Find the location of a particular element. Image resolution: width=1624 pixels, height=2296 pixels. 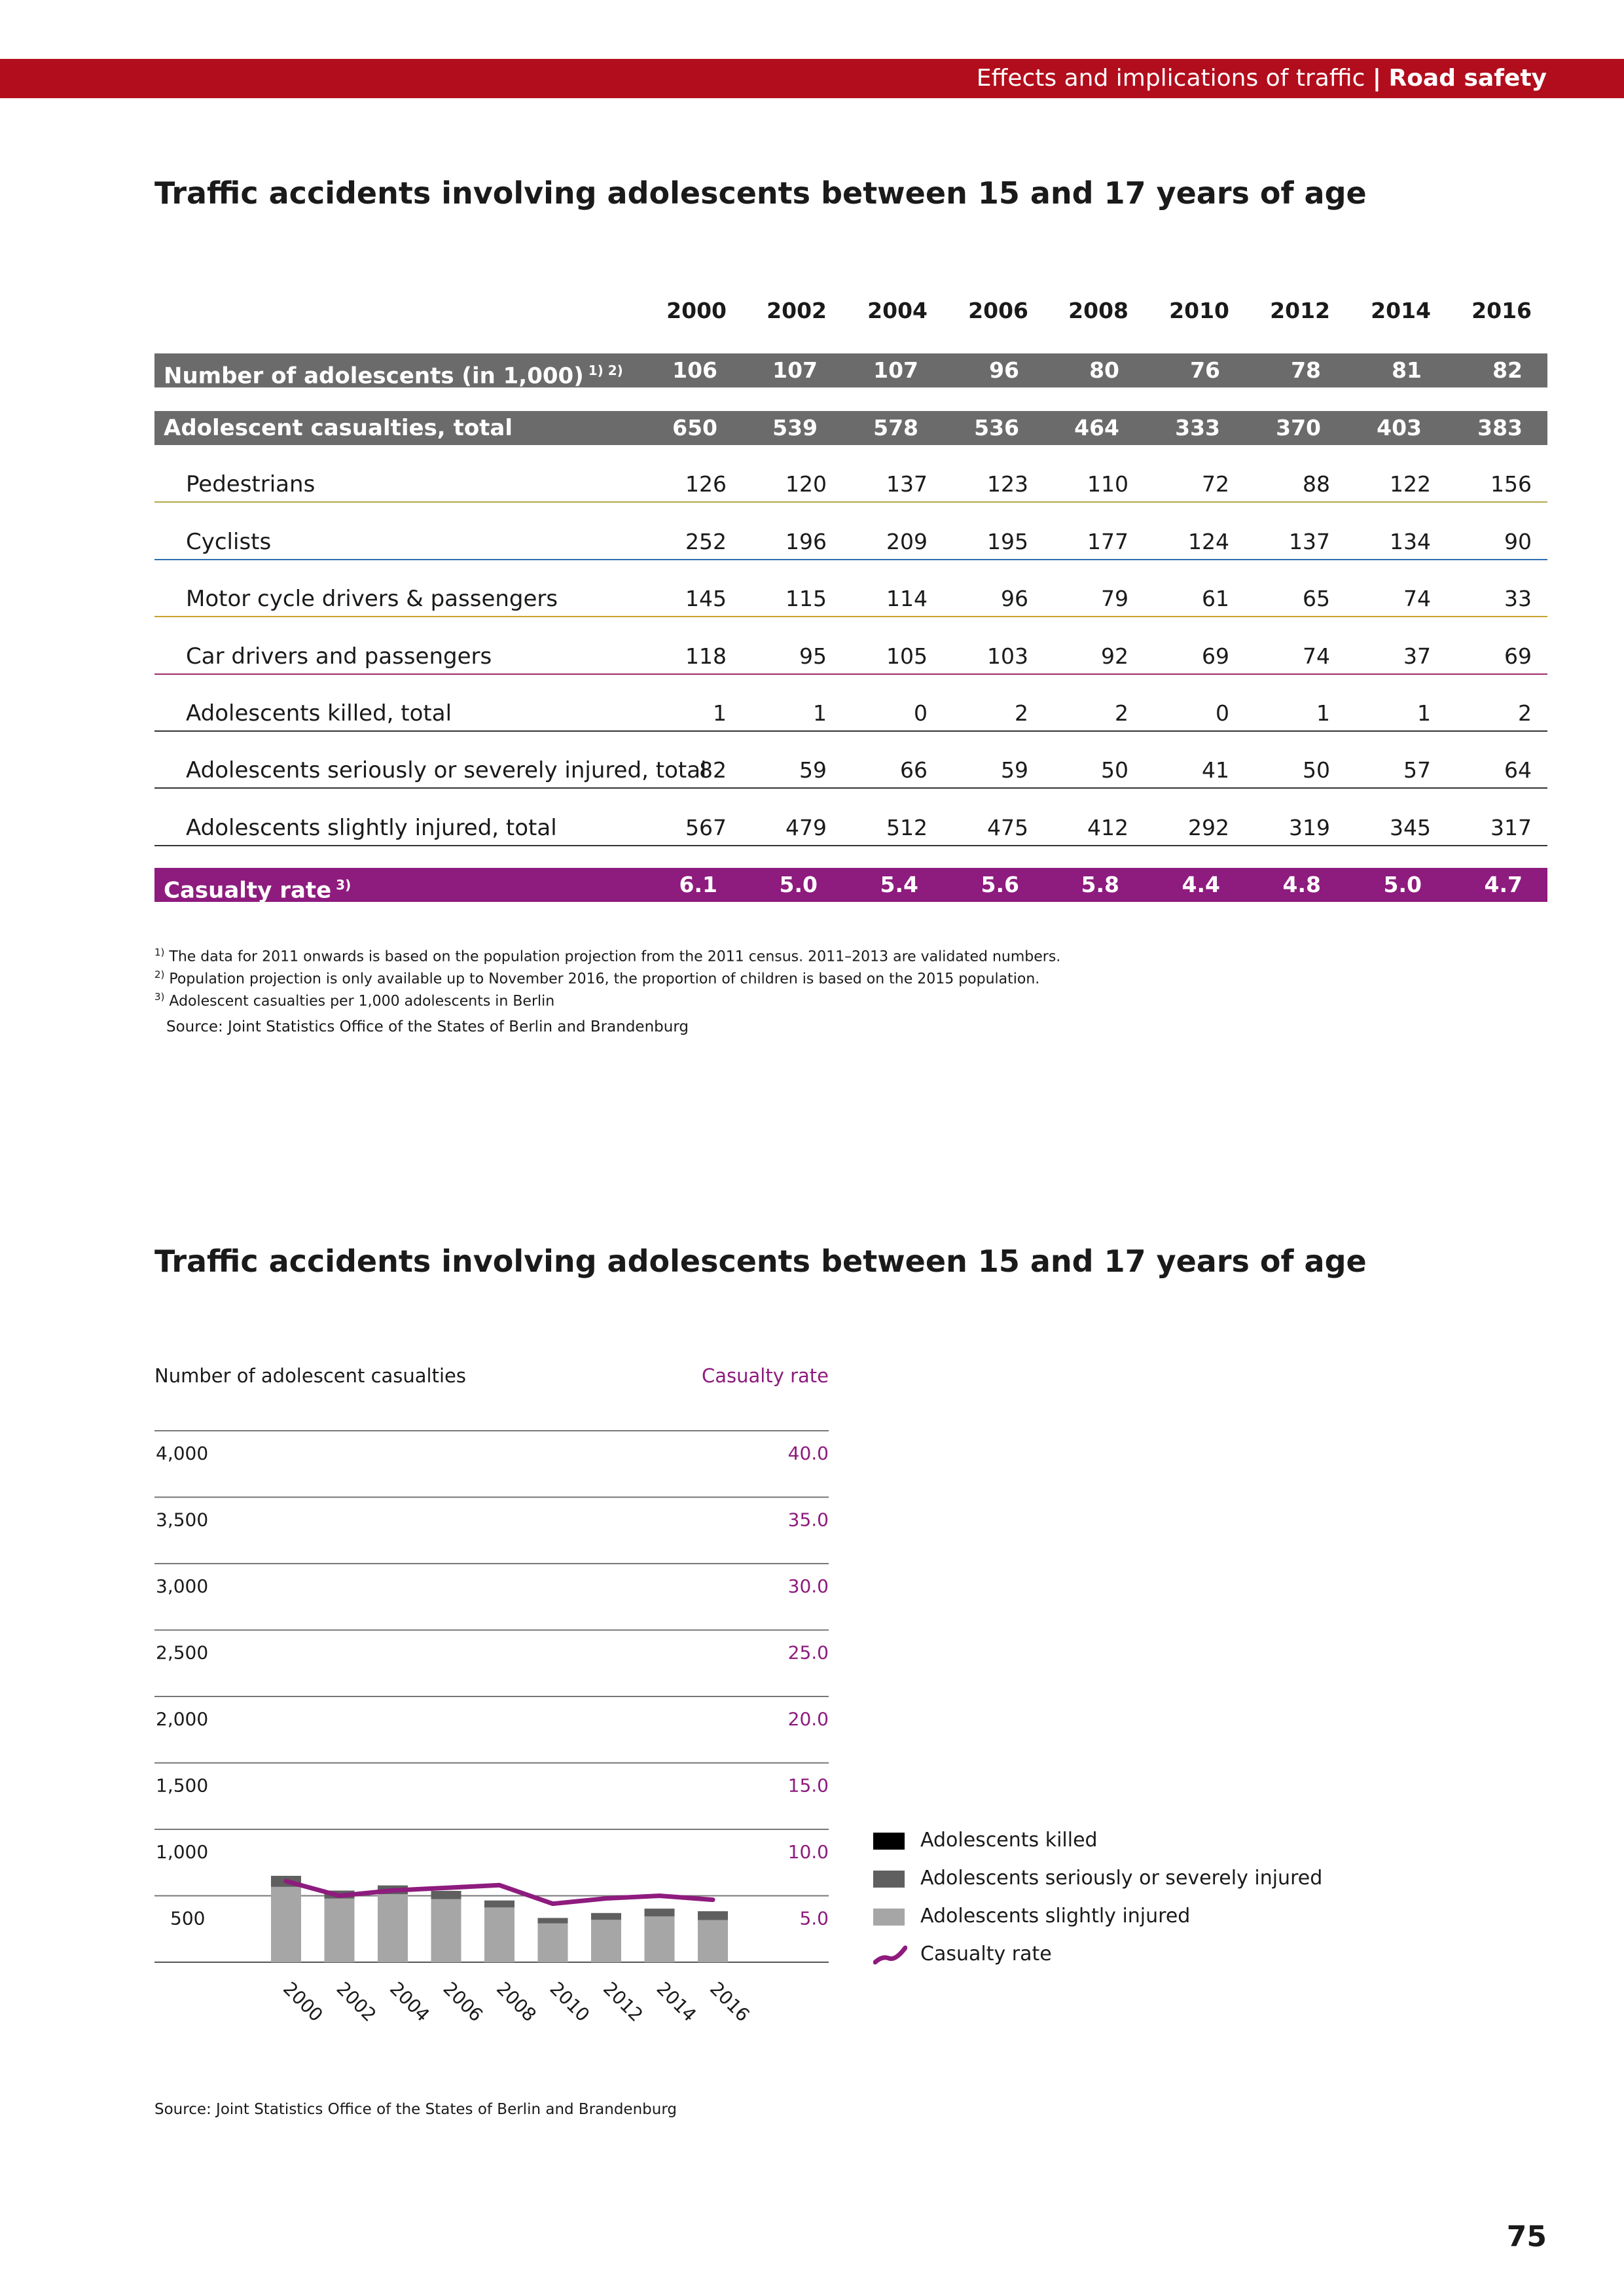

table-cell: 80 is located at coordinates (1104, 370).